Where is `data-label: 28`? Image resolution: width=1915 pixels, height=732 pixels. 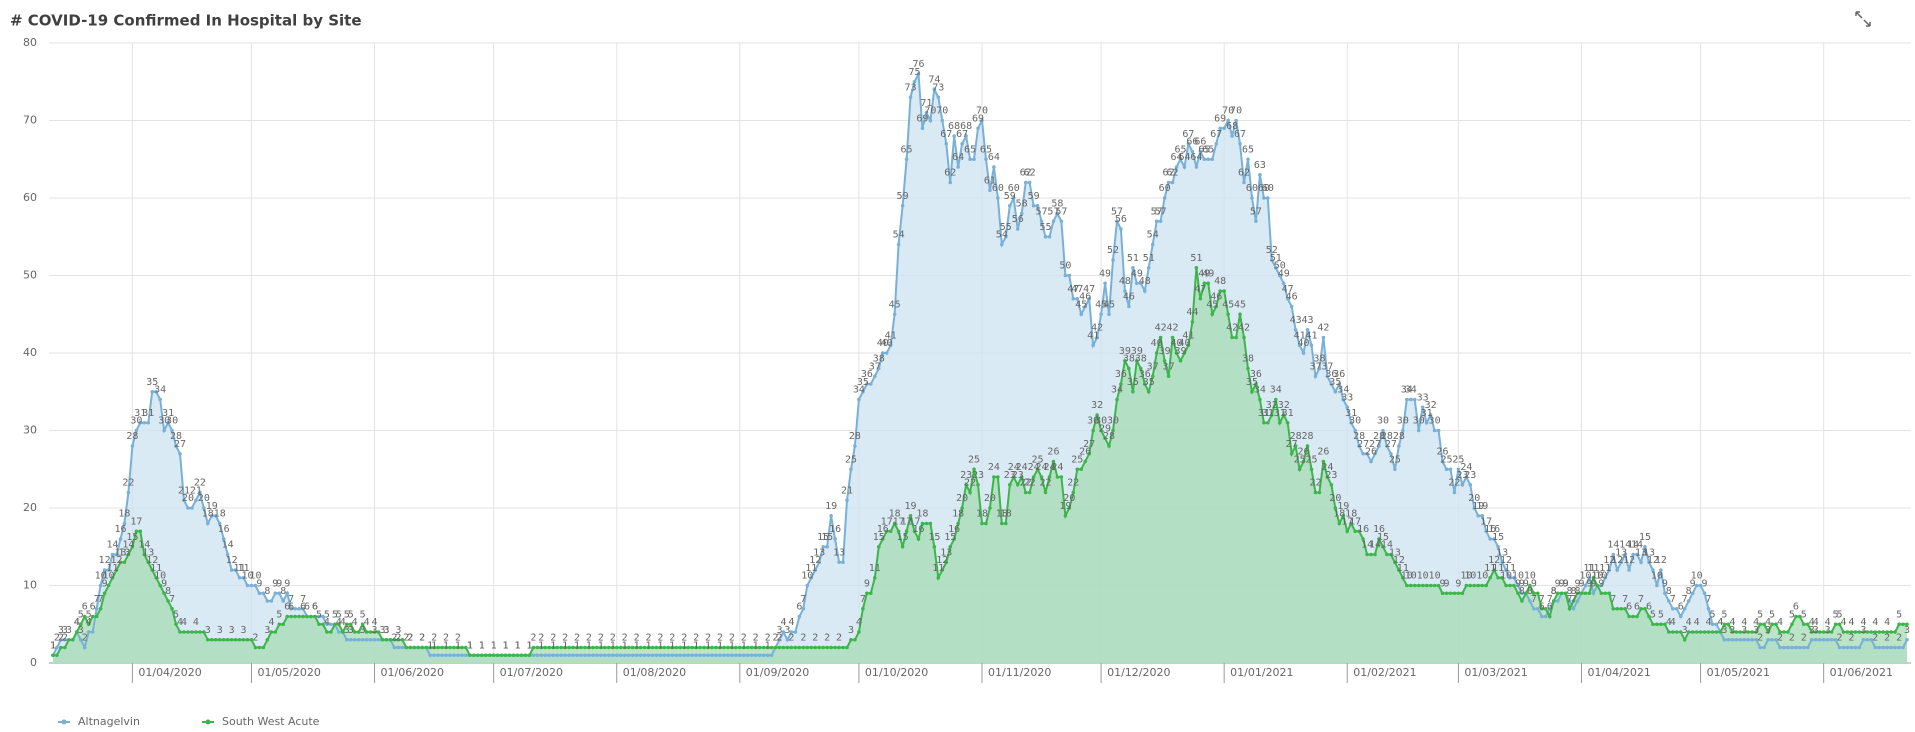 data-label: 28 is located at coordinates (176, 436).